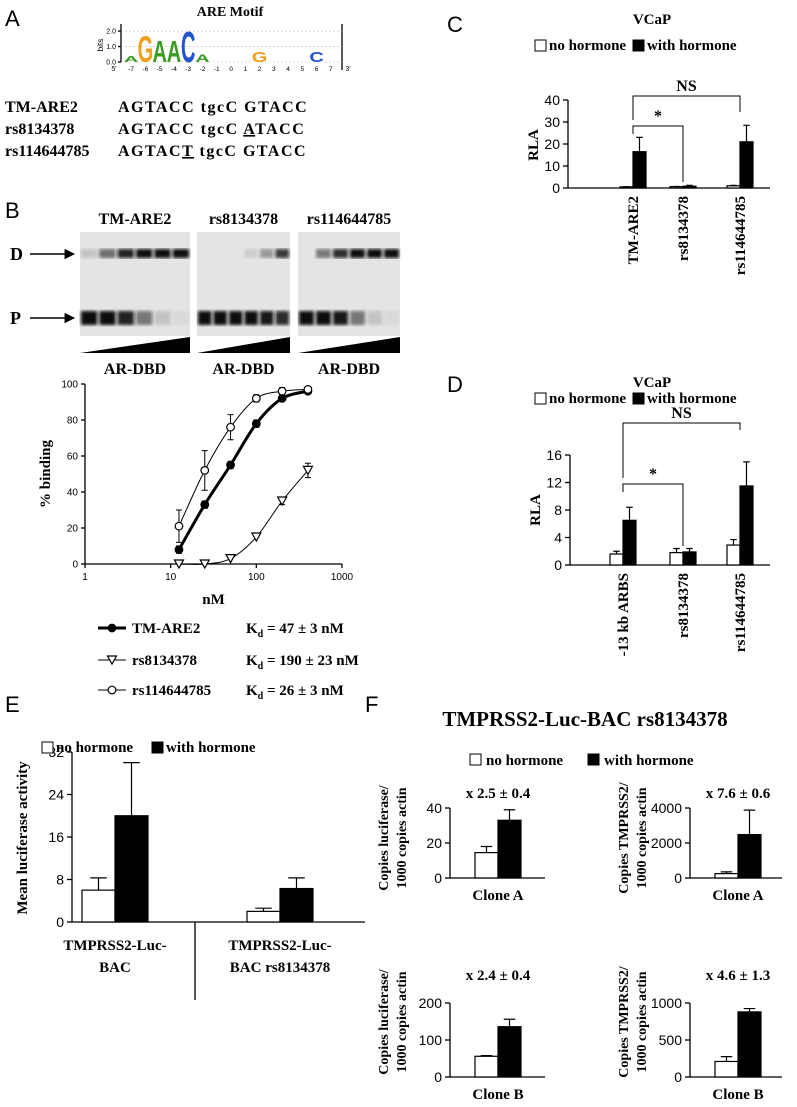 The image size is (797, 1107). Describe the element at coordinates (331, 69) in the screenshot. I see `x-tick-label: 7` at that location.